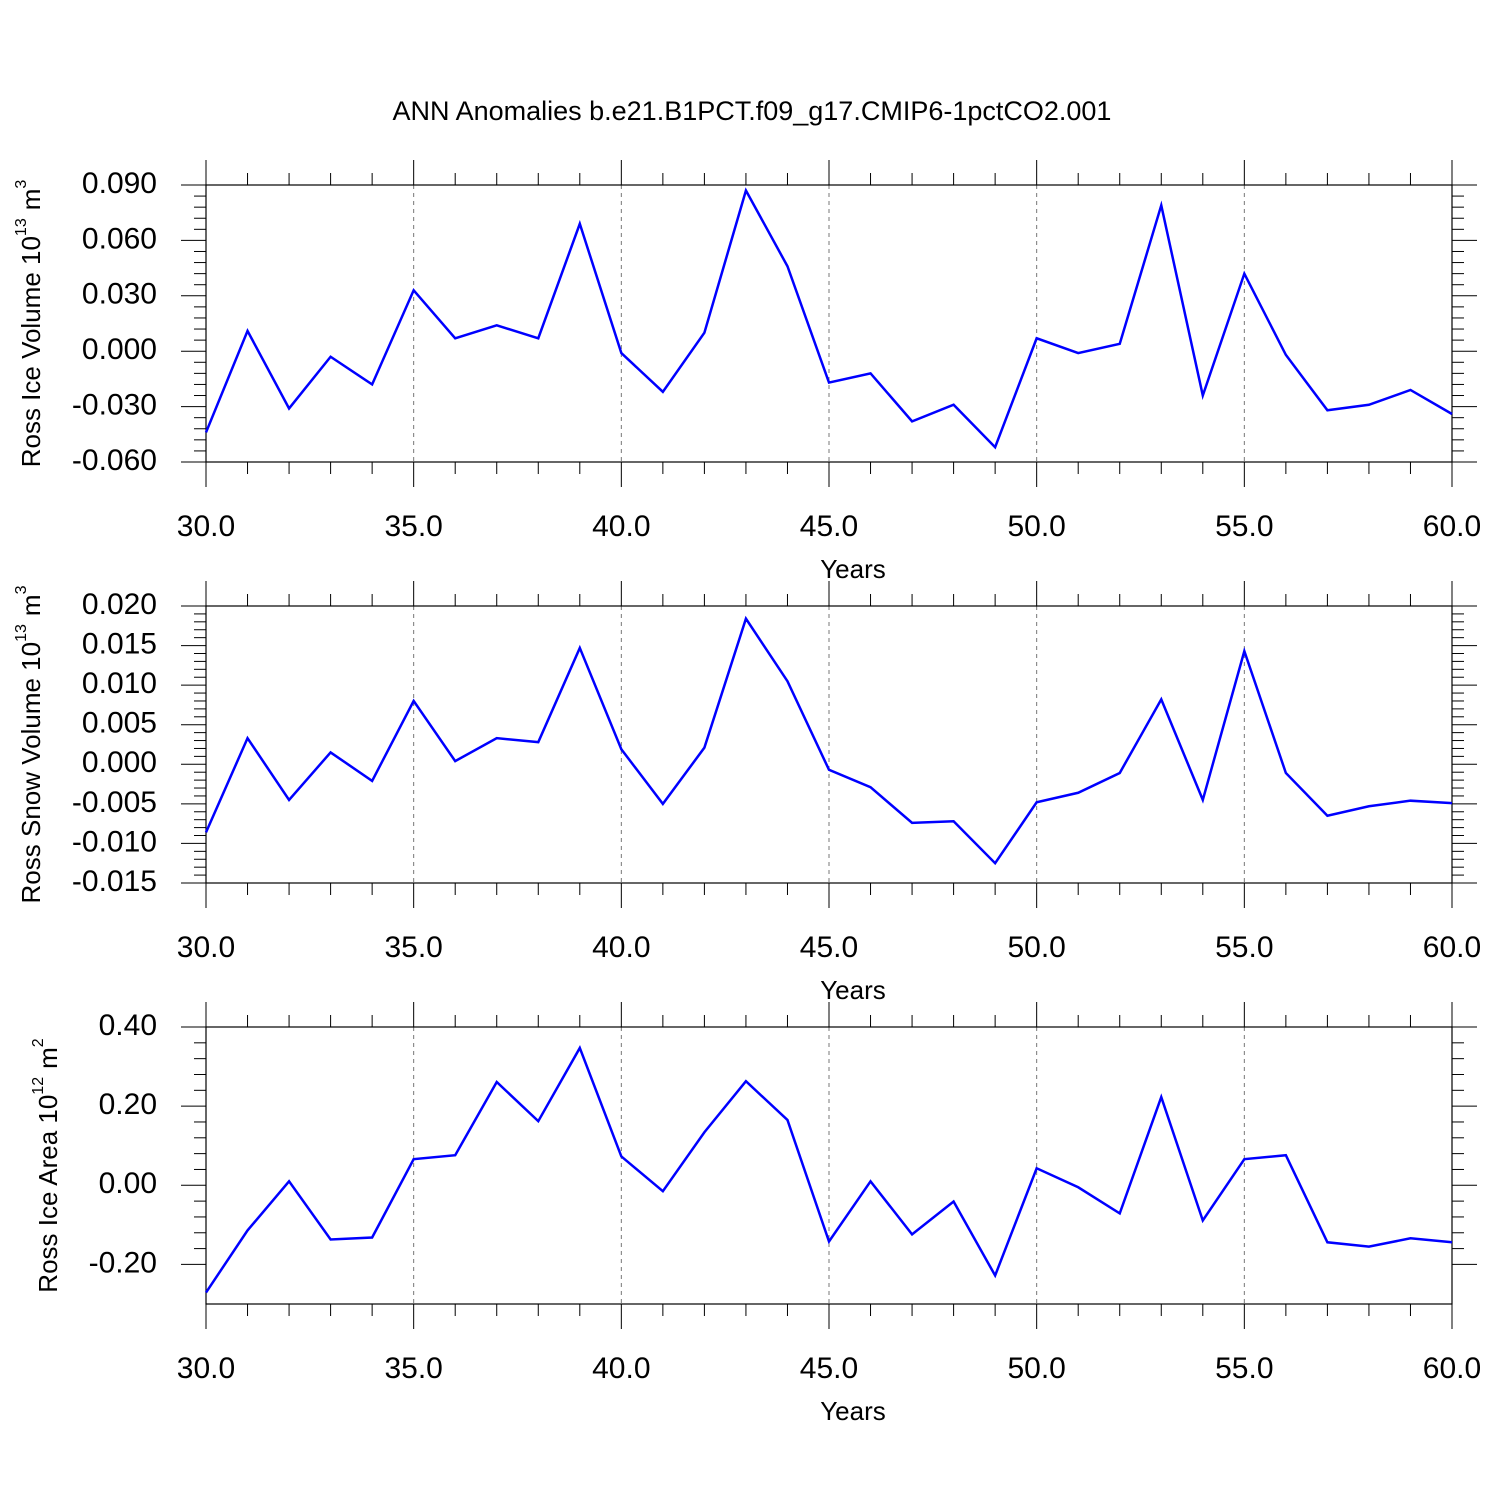 The width and height of the screenshot is (1500, 1505). Describe the element at coordinates (119, 723) in the screenshot. I see `y-tick-label: 0.005` at that location.